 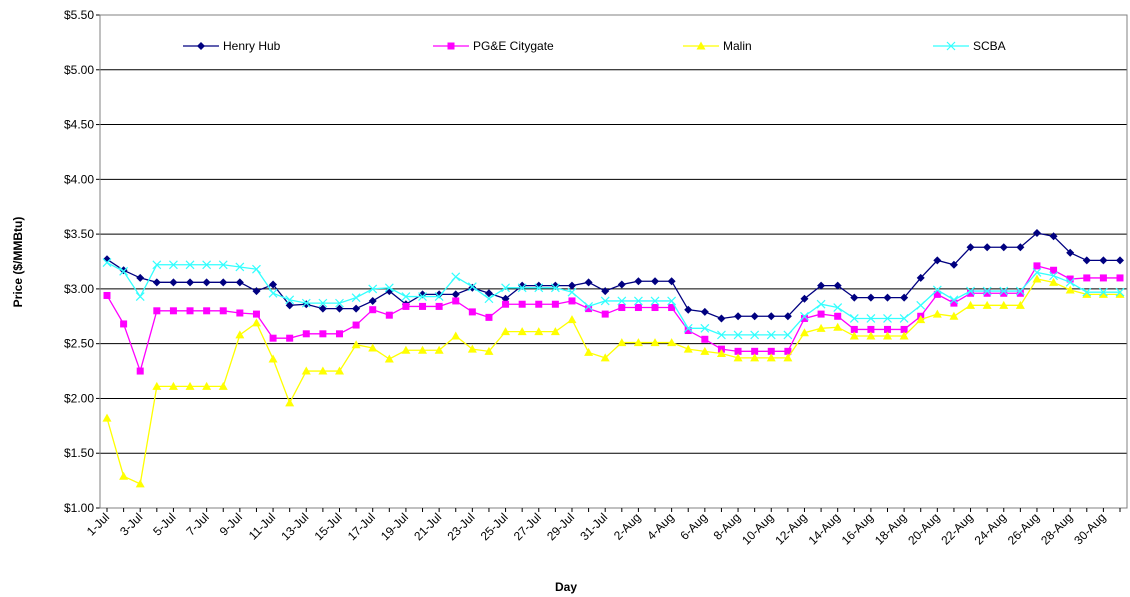 I want to click on x-tick-label: 27-Jul, so click(x=527, y=526).